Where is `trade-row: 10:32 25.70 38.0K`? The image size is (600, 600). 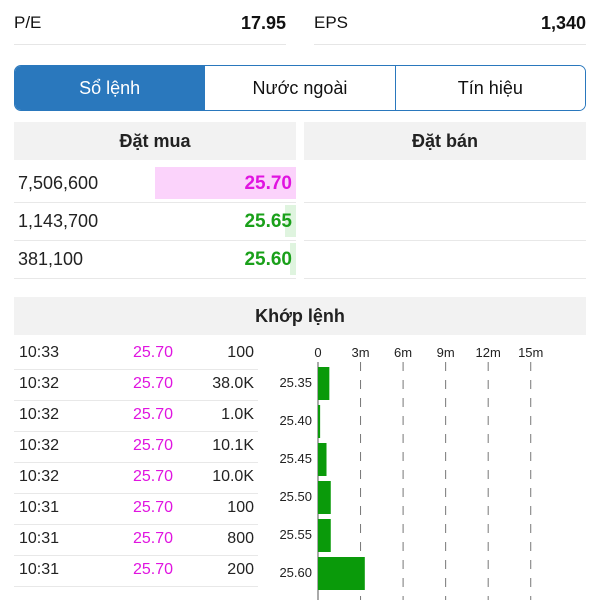 trade-row: 10:32 25.70 38.0K is located at coordinates (136, 385).